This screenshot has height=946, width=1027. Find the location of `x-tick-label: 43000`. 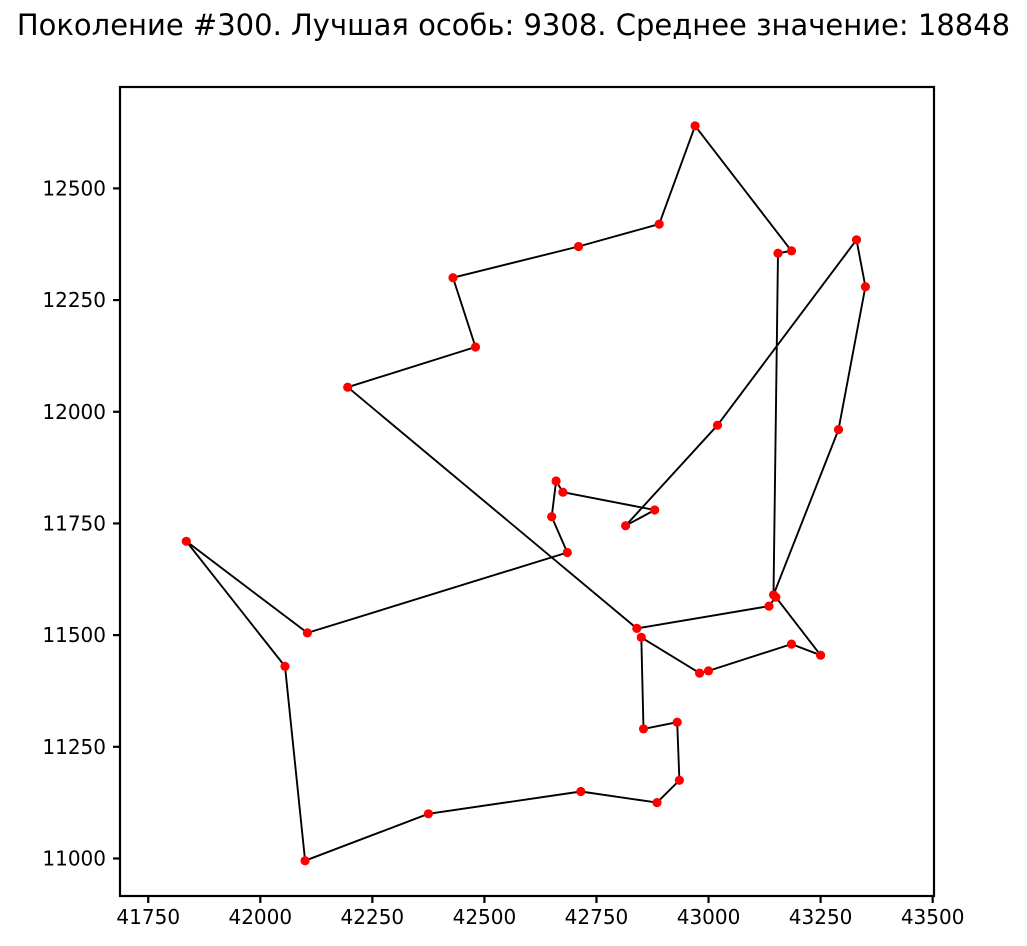

x-tick-label: 43000 is located at coordinates (709, 917).